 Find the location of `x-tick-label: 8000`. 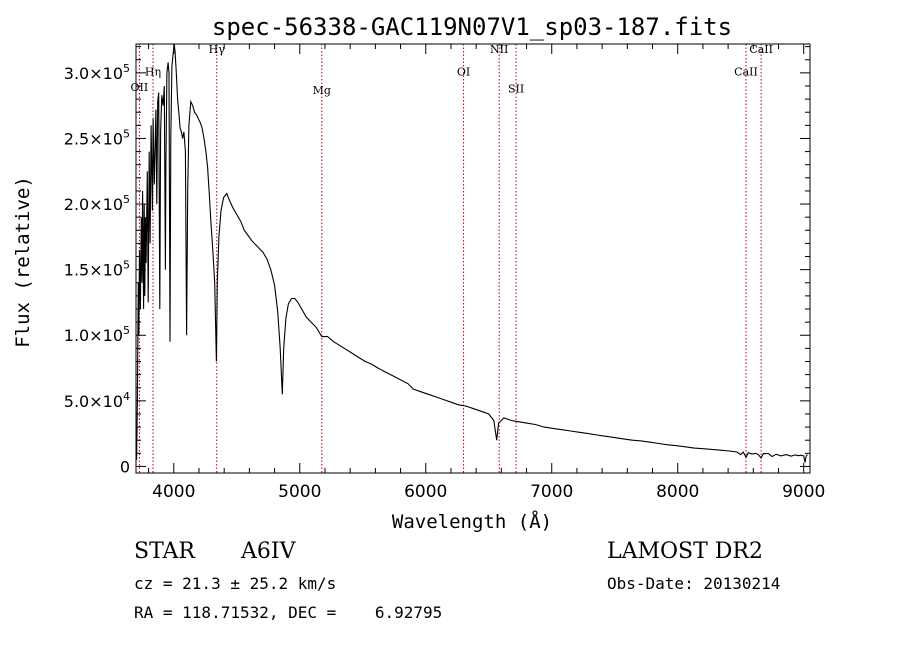

x-tick-label: 8000 is located at coordinates (677, 492).